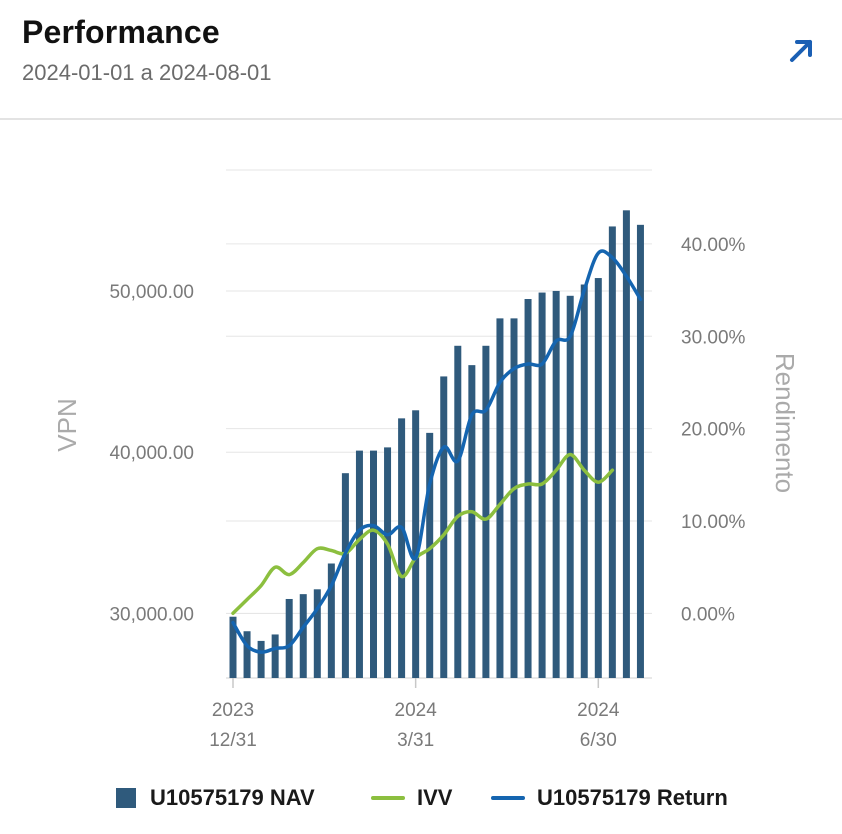 The height and width of the screenshot is (834, 842). I want to click on panel-header: Performance 2024-01-01 a 2024-08-01, so click(421, 60).